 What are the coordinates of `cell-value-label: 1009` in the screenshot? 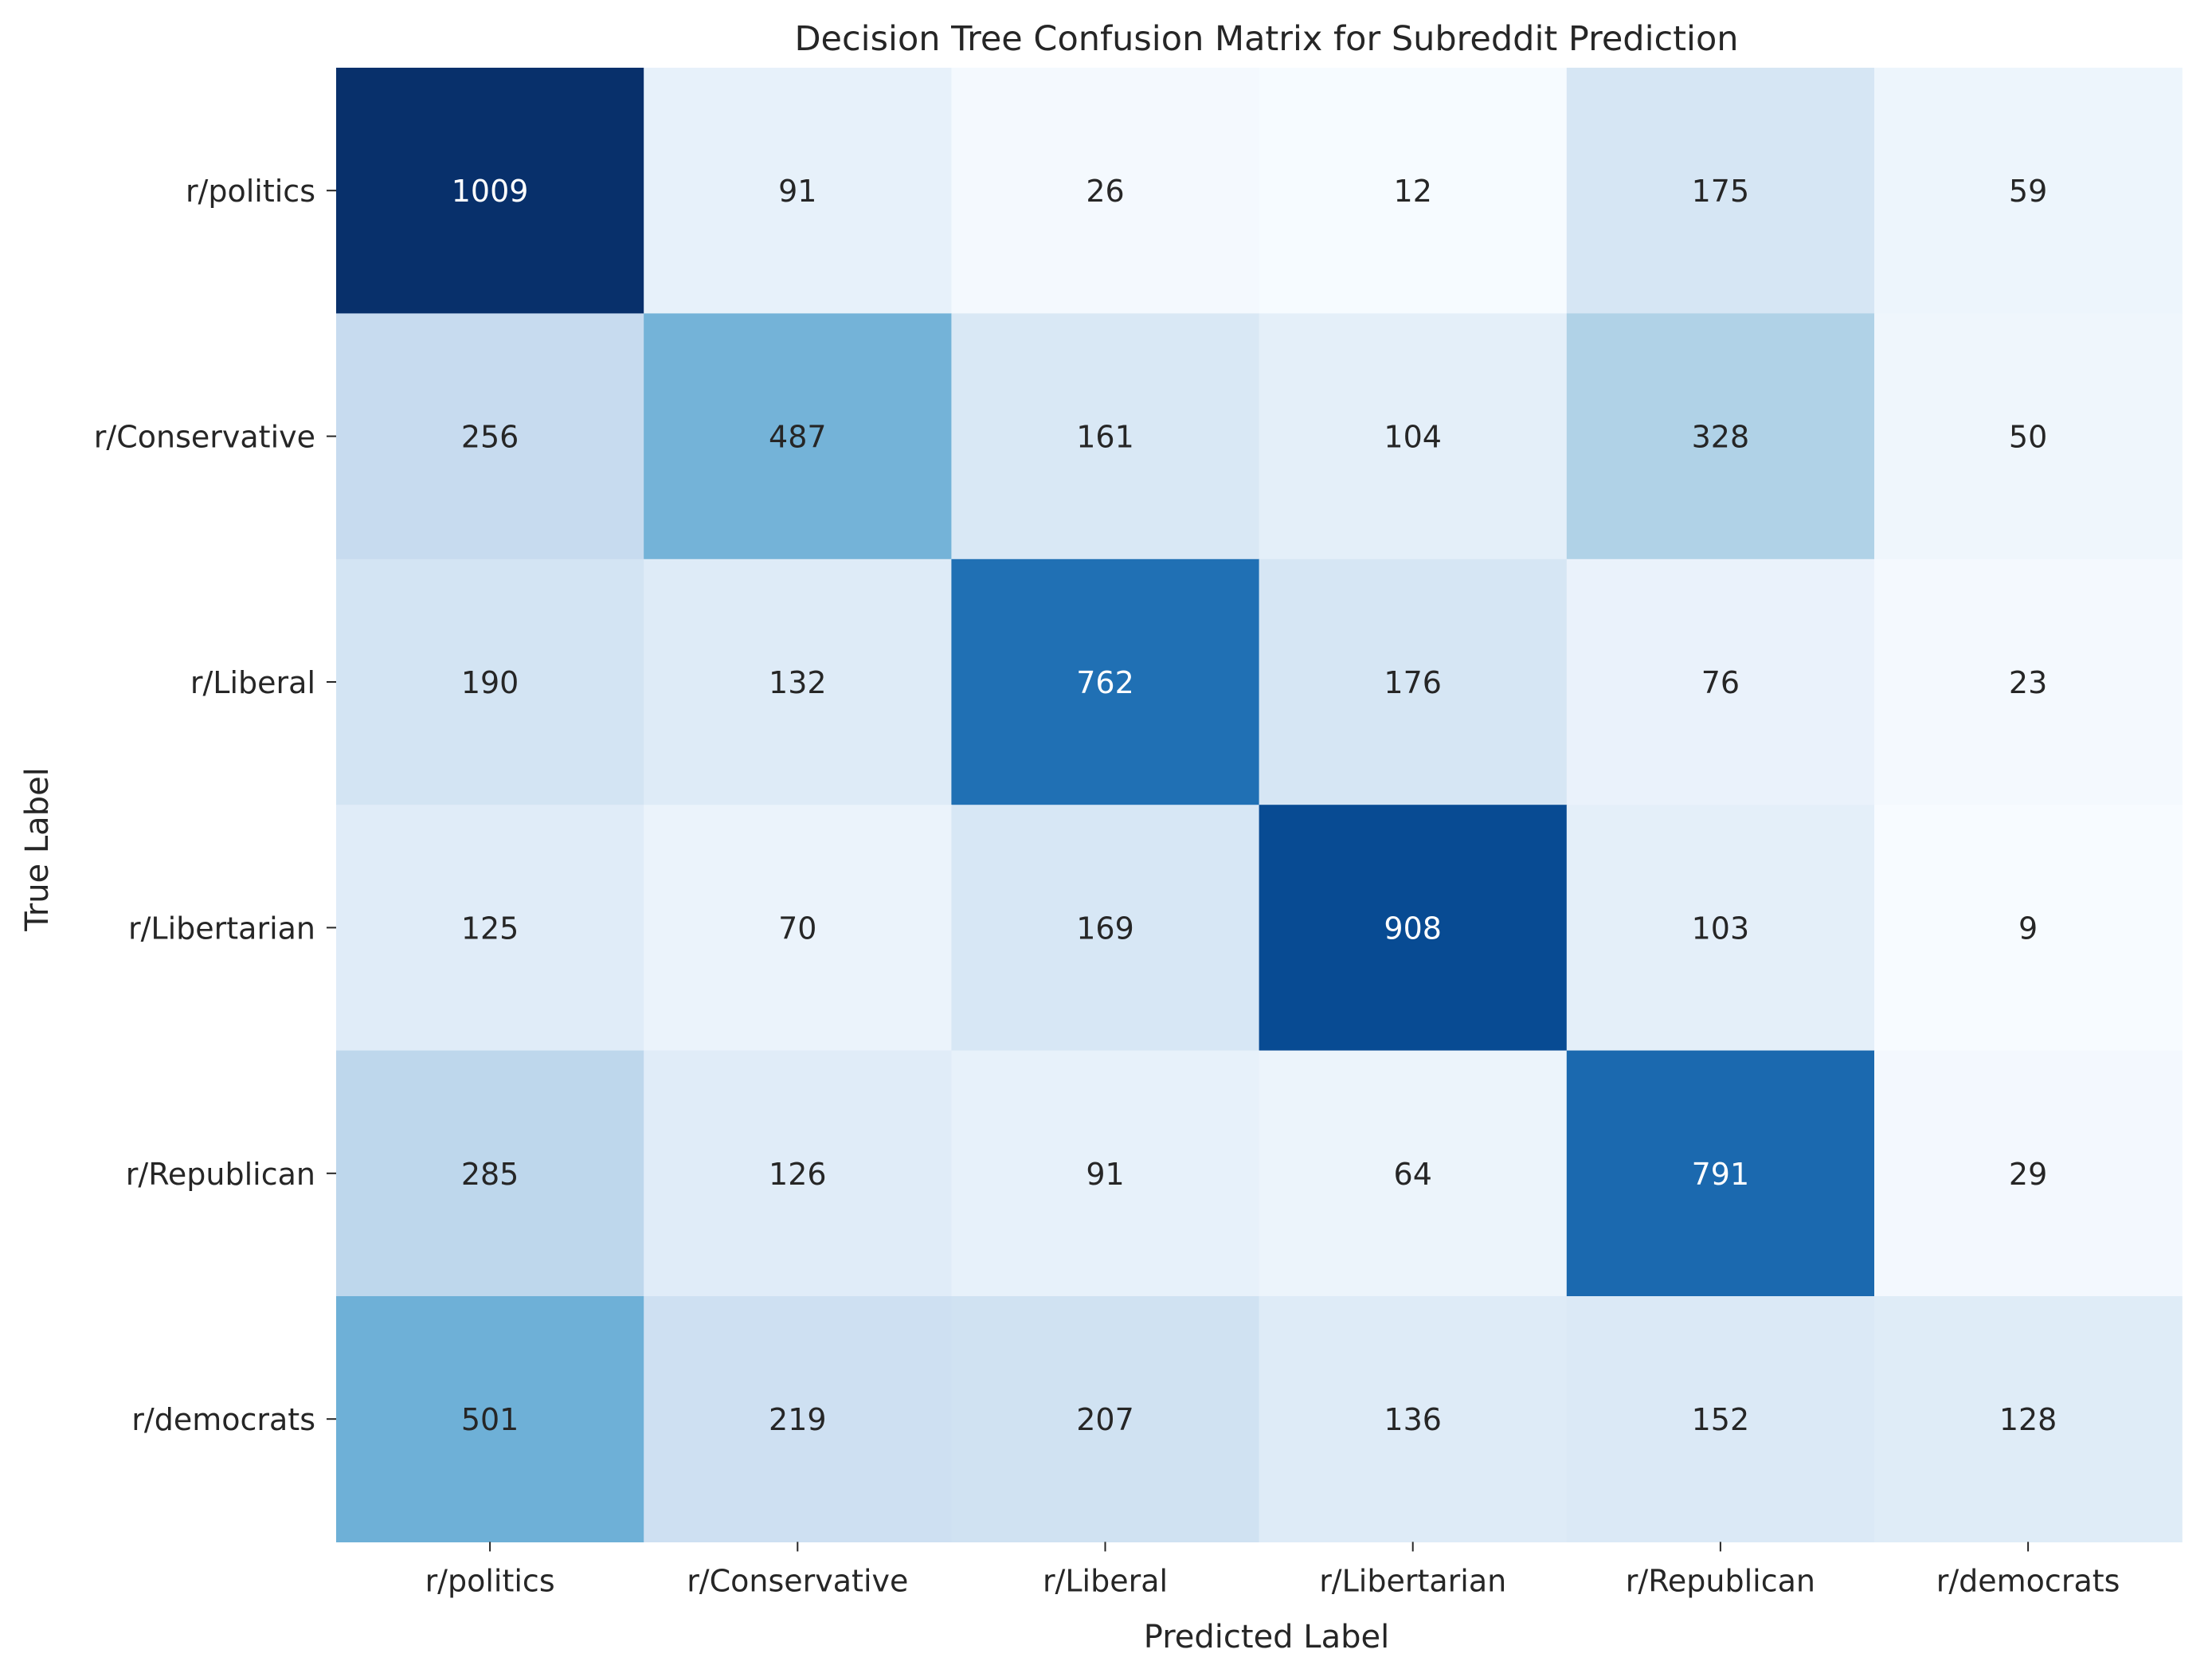 It's located at (490, 191).